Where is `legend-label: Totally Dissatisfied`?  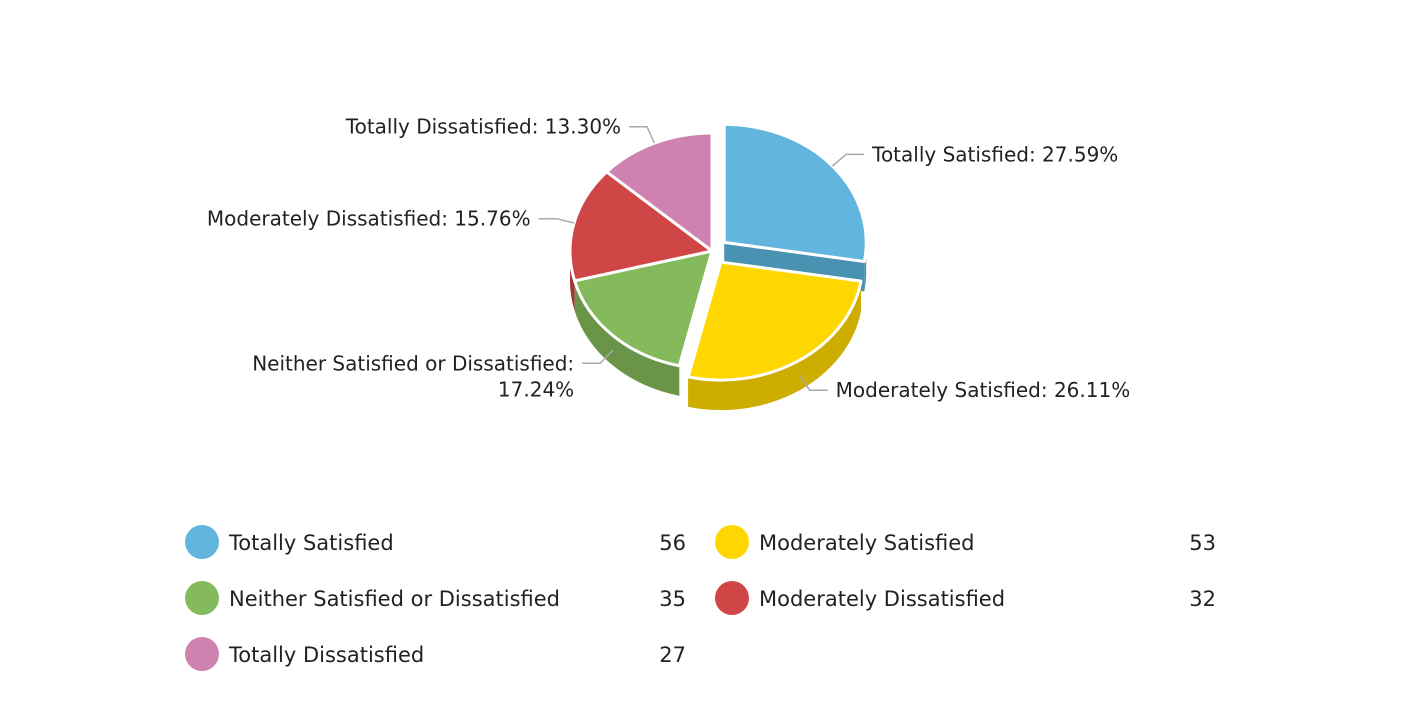
legend-label: Totally Dissatisfied is located at coordinates (326, 655).